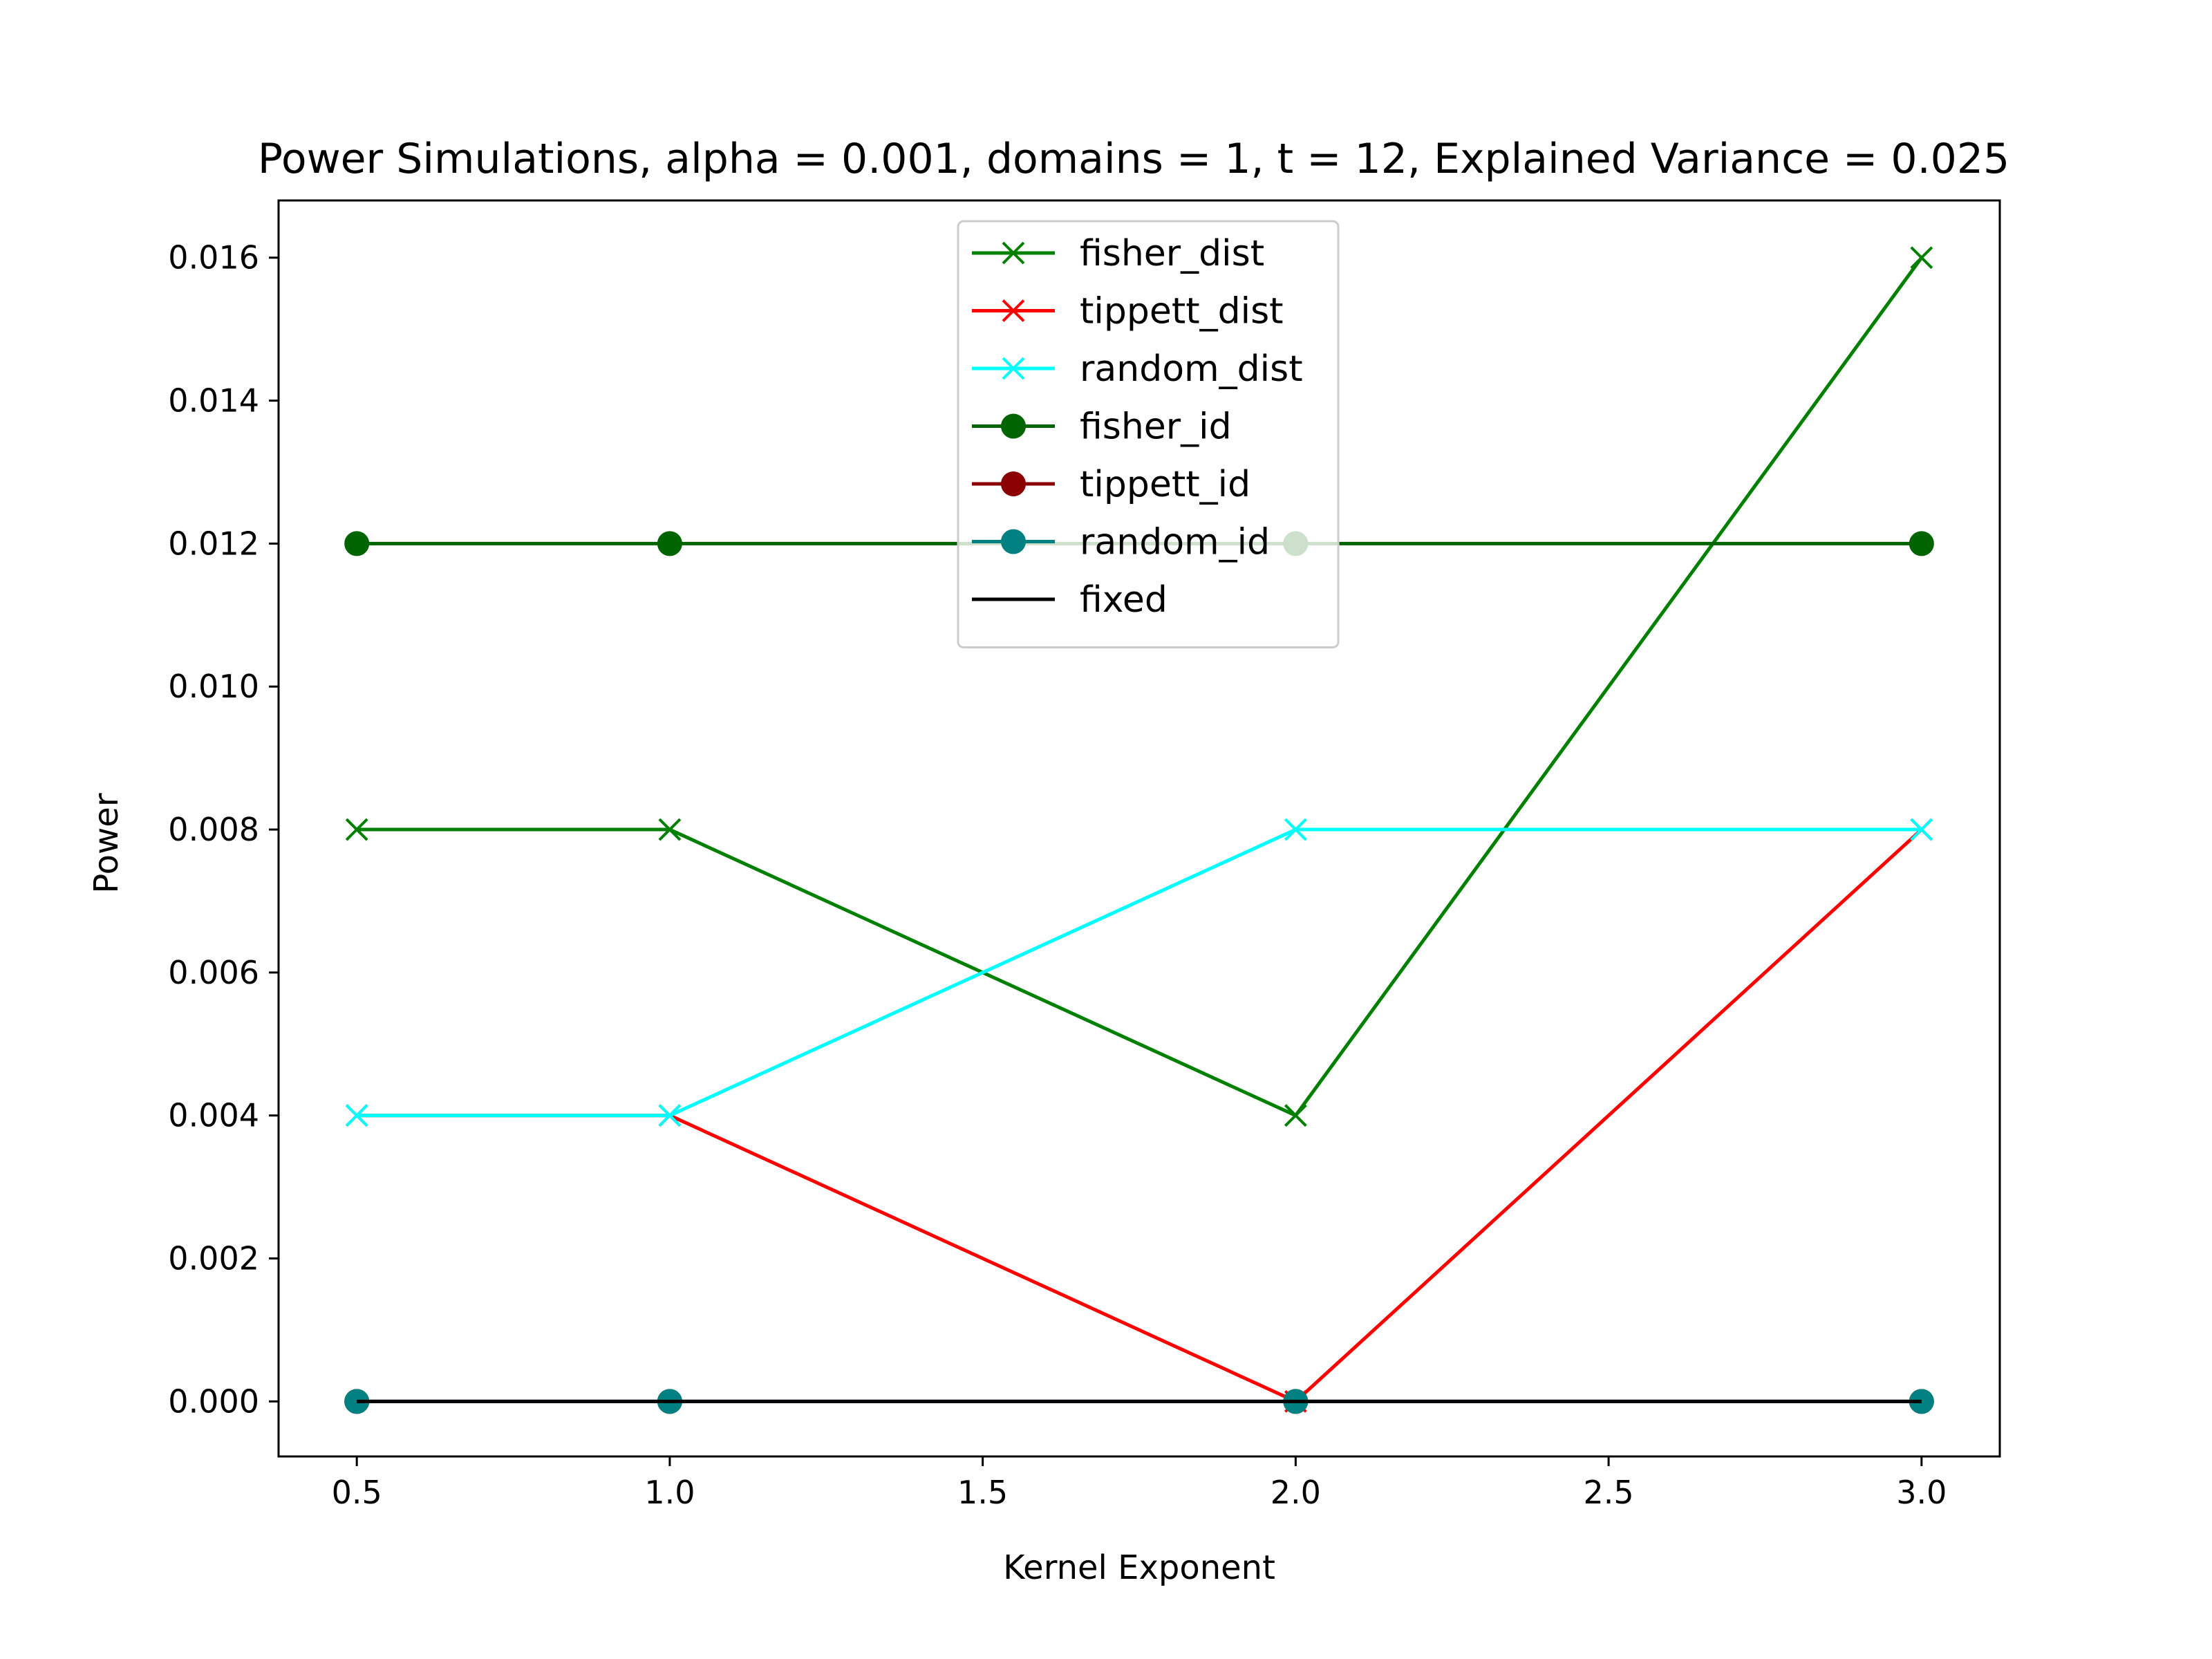 This screenshot has width=2212, height=1659. What do you see at coordinates (214, 1258) in the screenshot?
I see `y-tick-label: 0.002` at bounding box center [214, 1258].